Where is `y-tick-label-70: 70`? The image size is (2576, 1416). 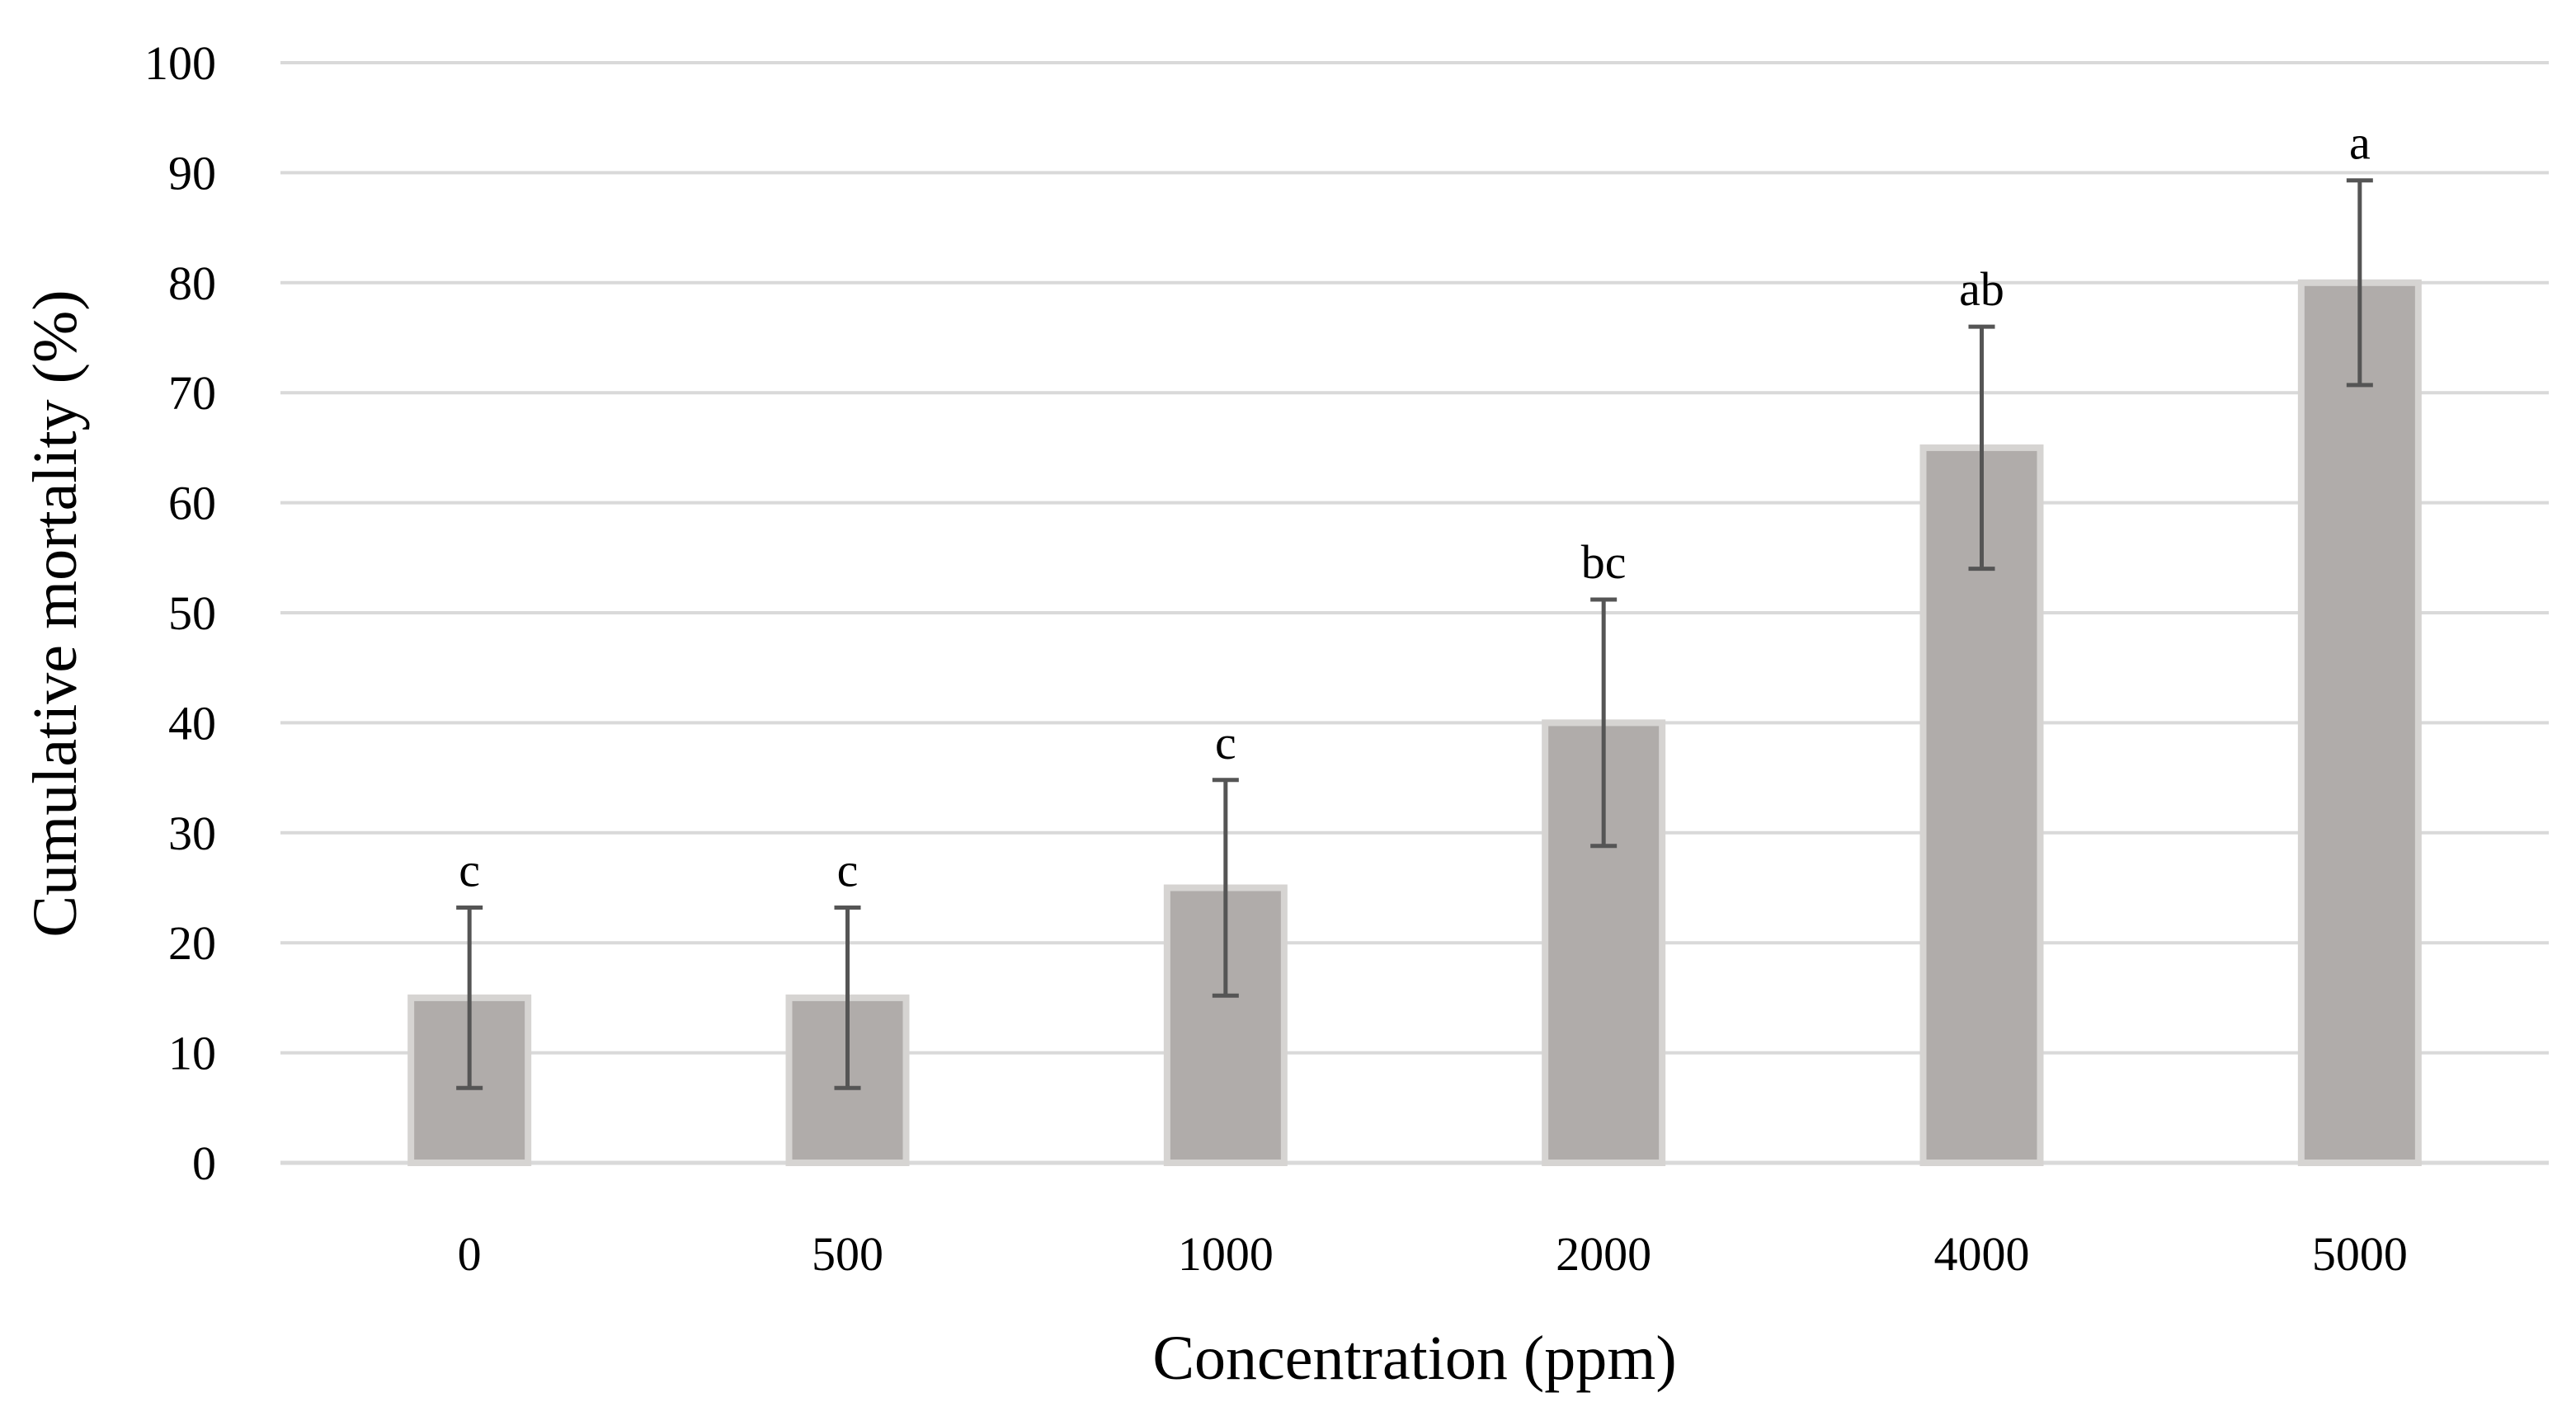
y-tick-label-70: 70 is located at coordinates (192, 393).